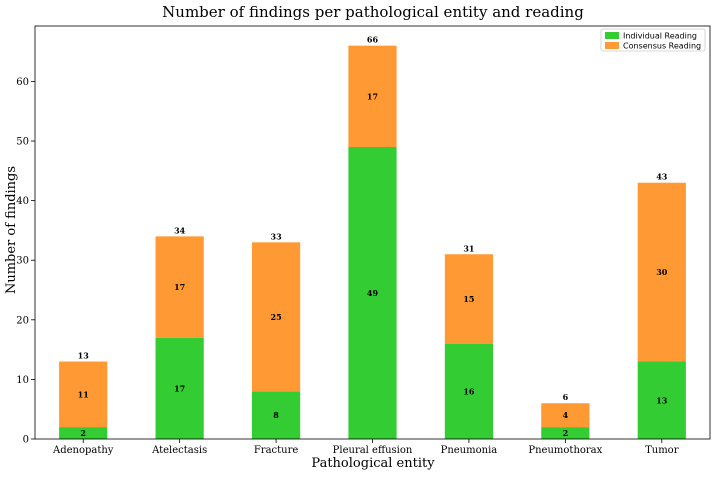  I want to click on y-tick-label-2: 20, so click(22, 320).